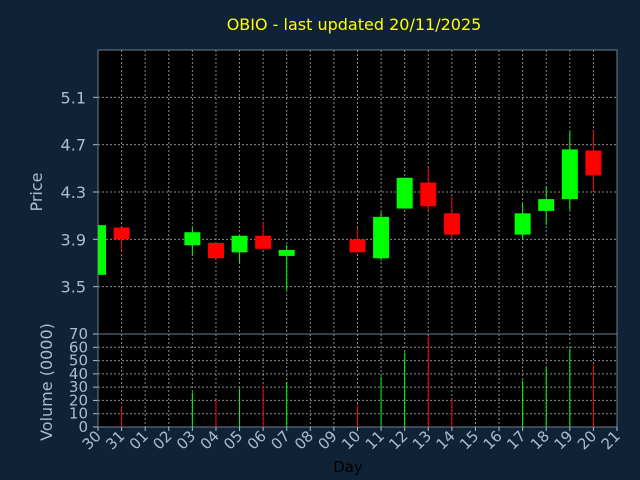 The height and width of the screenshot is (480, 640). What do you see at coordinates (257, 440) in the screenshot?
I see `x-tick-label: 06` at bounding box center [257, 440].